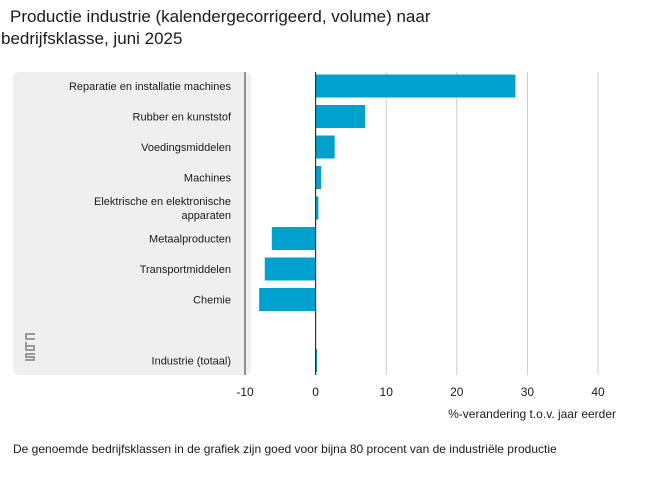 Image resolution: width=645 pixels, height=484 pixels. What do you see at coordinates (212, 301) in the screenshot?
I see `category-label: Chemie` at bounding box center [212, 301].